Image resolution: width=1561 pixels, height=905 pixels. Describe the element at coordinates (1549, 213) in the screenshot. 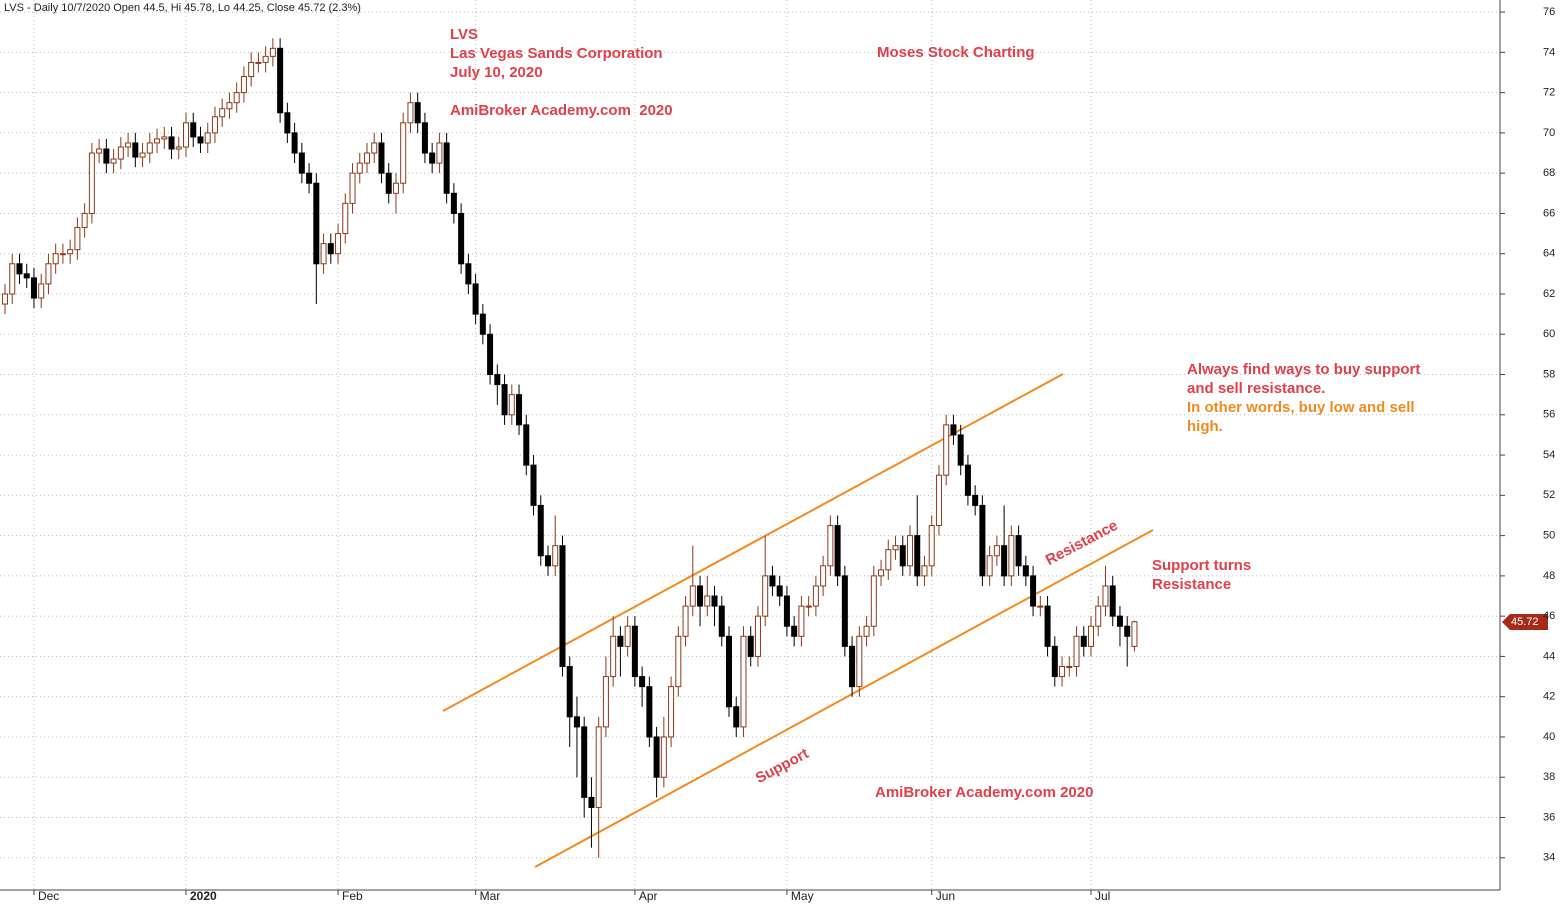

I see `y-tick-label: 66` at that location.